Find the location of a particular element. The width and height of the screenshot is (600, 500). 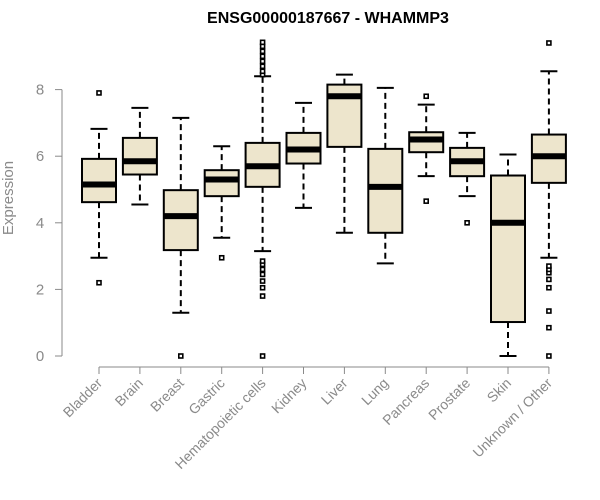

box-brain is located at coordinates (139, 156).